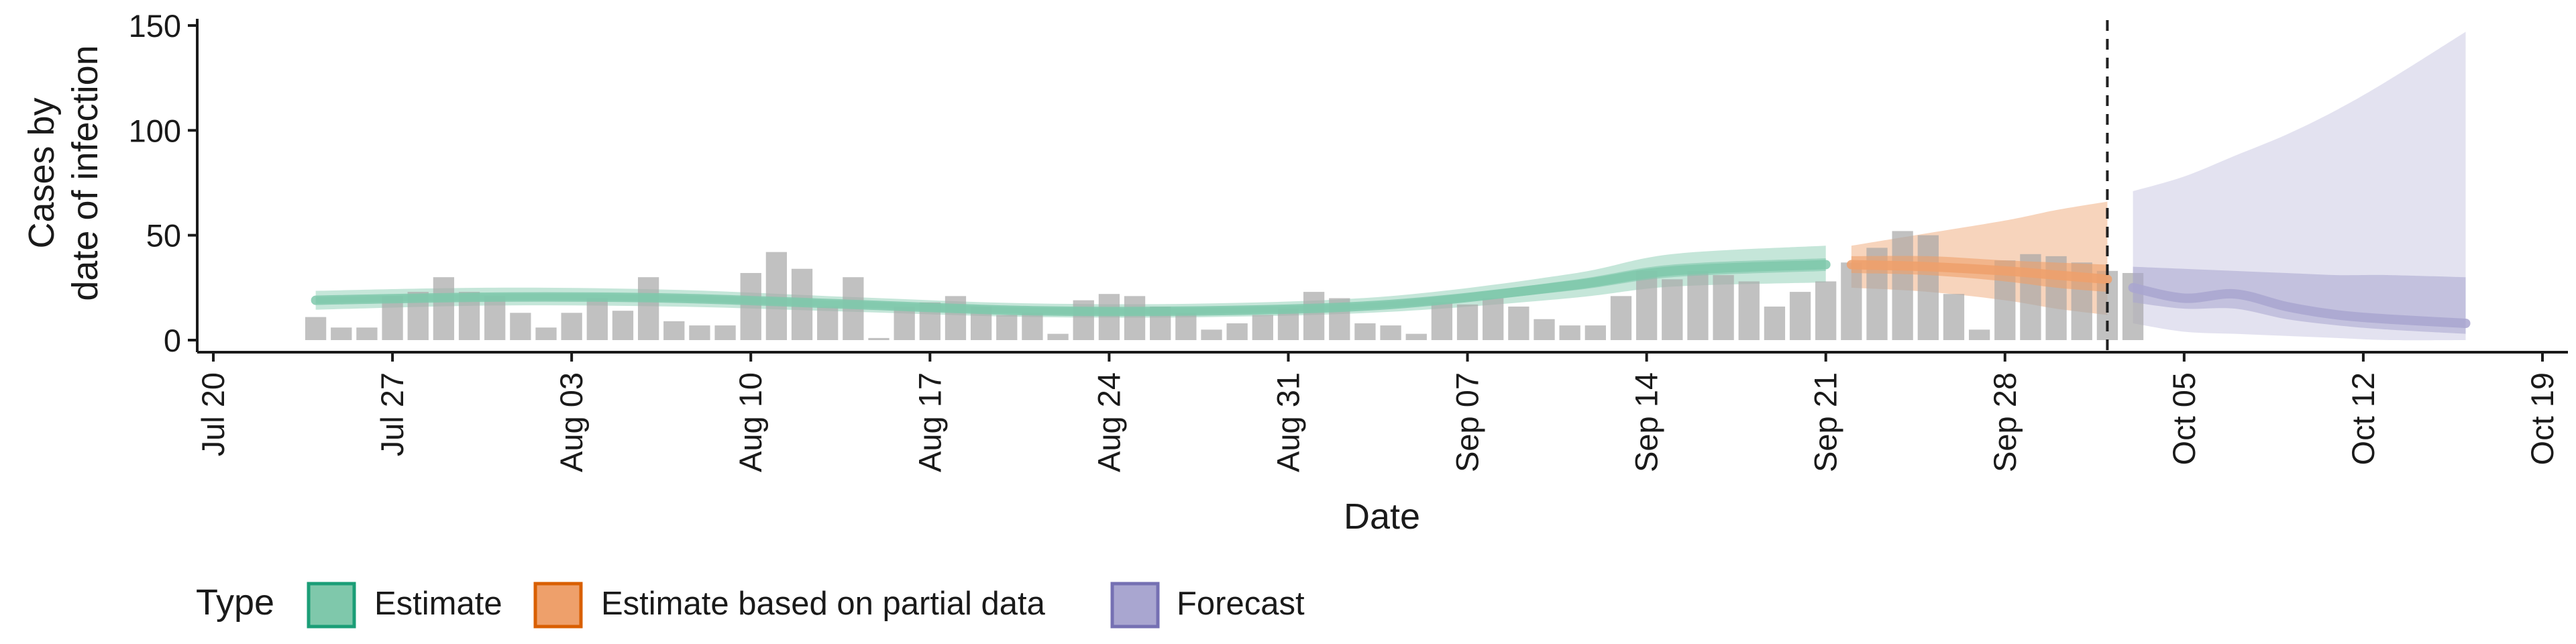  Describe the element at coordinates (2542, 418) in the screenshot. I see `x-tick-label: Oct 19` at that location.